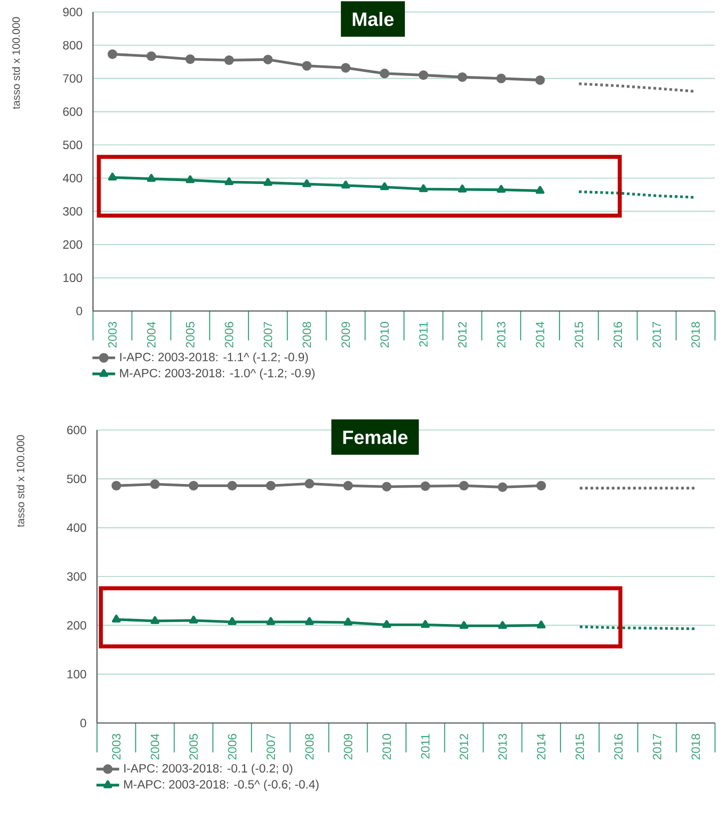 The width and height of the screenshot is (723, 830). Describe the element at coordinates (375, 437) in the screenshot. I see `chart-title: Female` at that location.